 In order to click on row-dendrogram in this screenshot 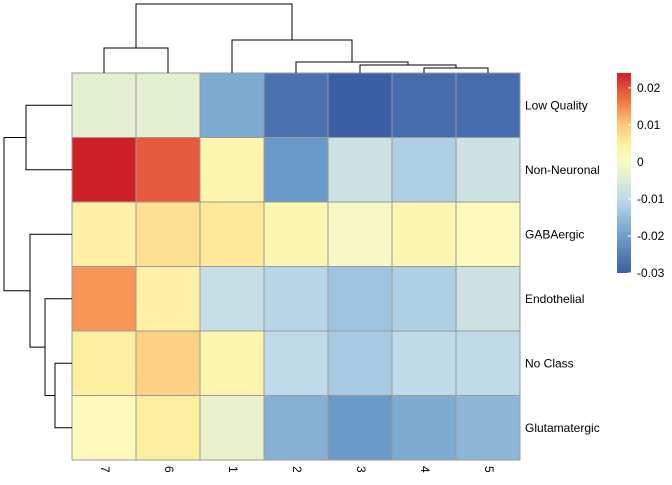, I will do `click(37, 266)`.